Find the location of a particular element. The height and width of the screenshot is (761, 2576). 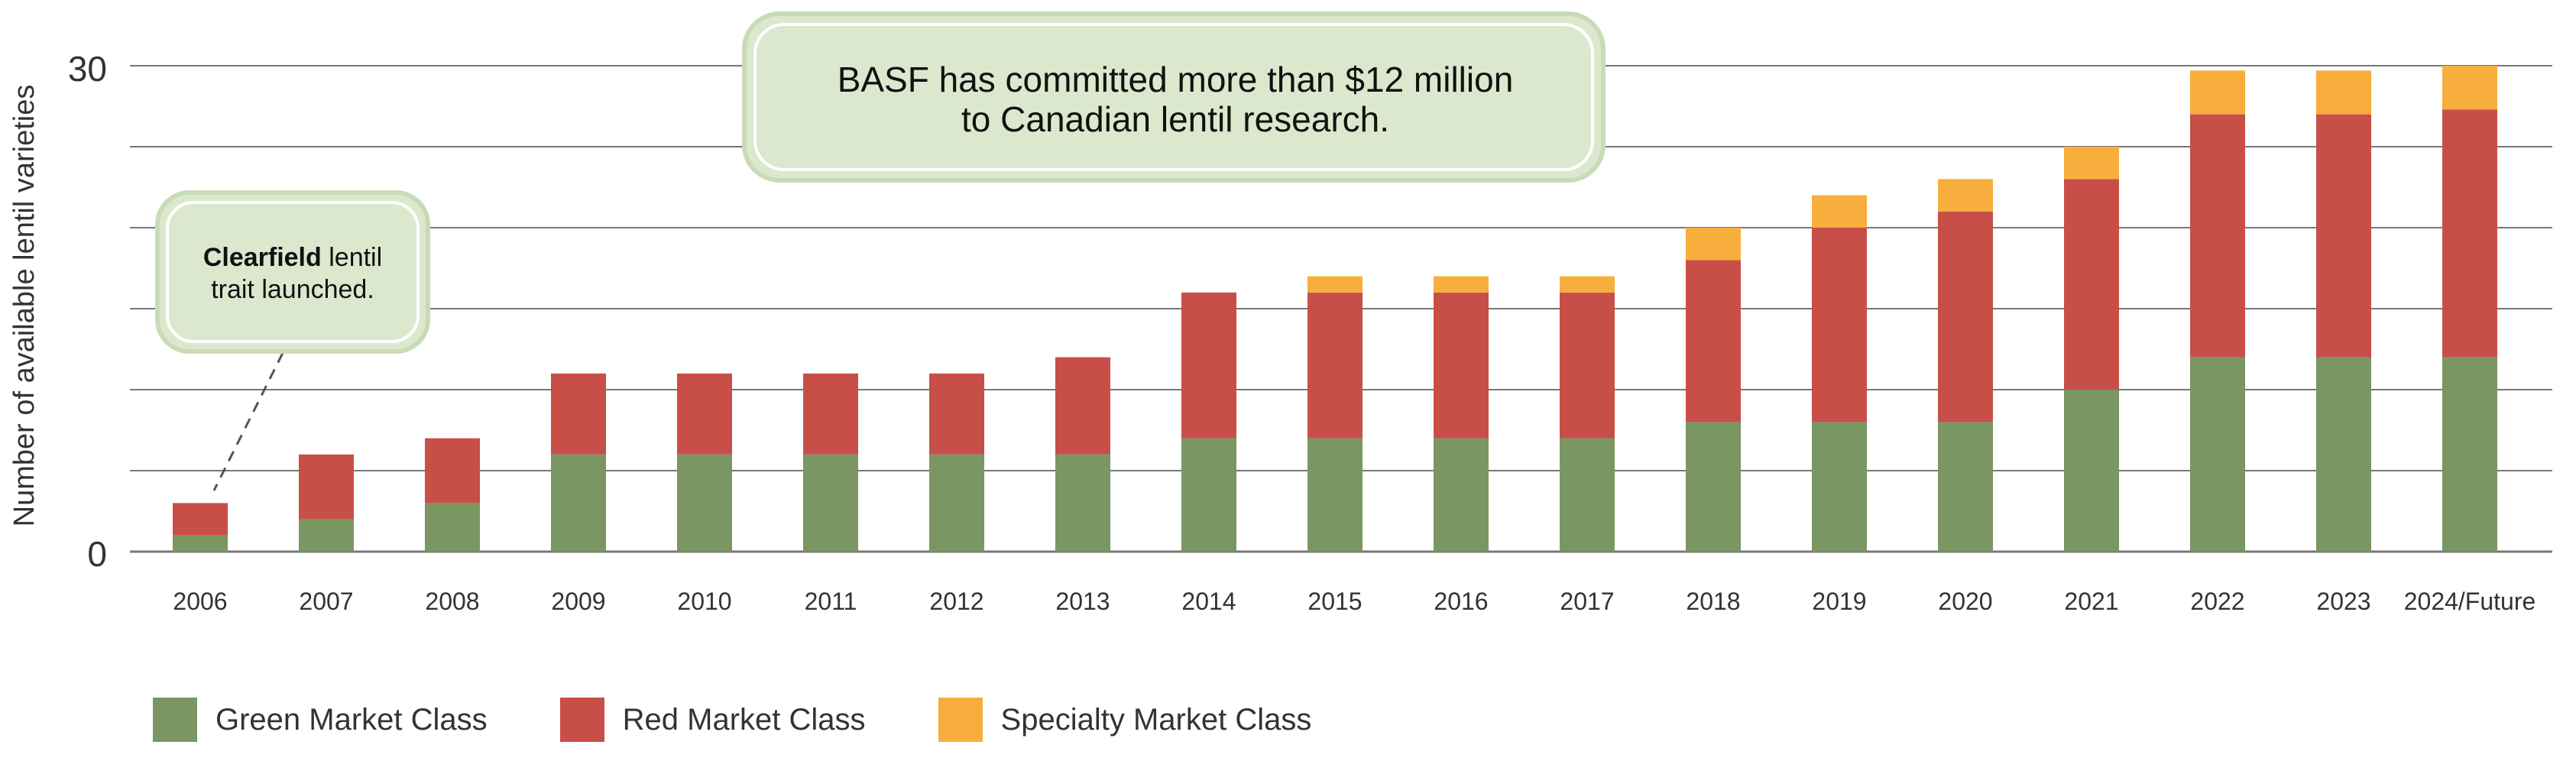

legend-label-red: Red Market Class is located at coordinates (744, 719).